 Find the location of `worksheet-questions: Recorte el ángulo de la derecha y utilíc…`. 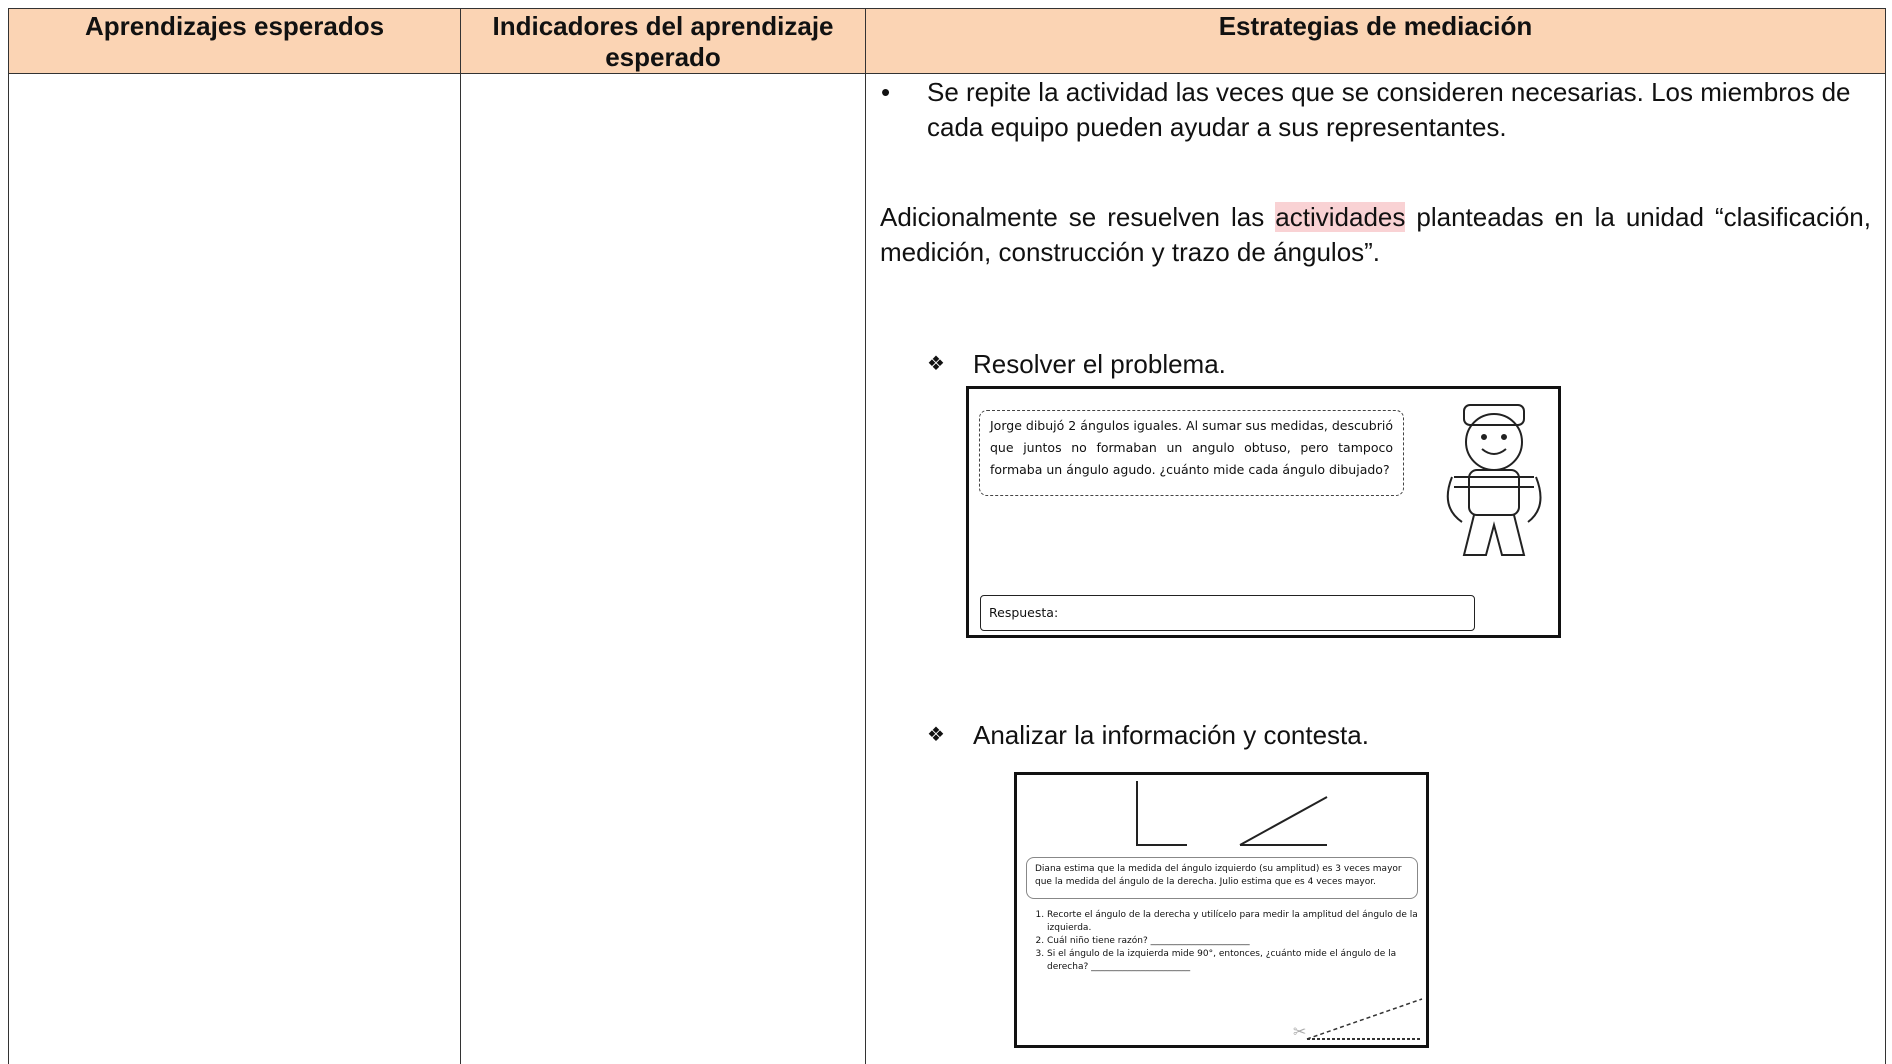

worksheet-questions: Recorte el ángulo de la derecha y utilíc… is located at coordinates (1228, 941).